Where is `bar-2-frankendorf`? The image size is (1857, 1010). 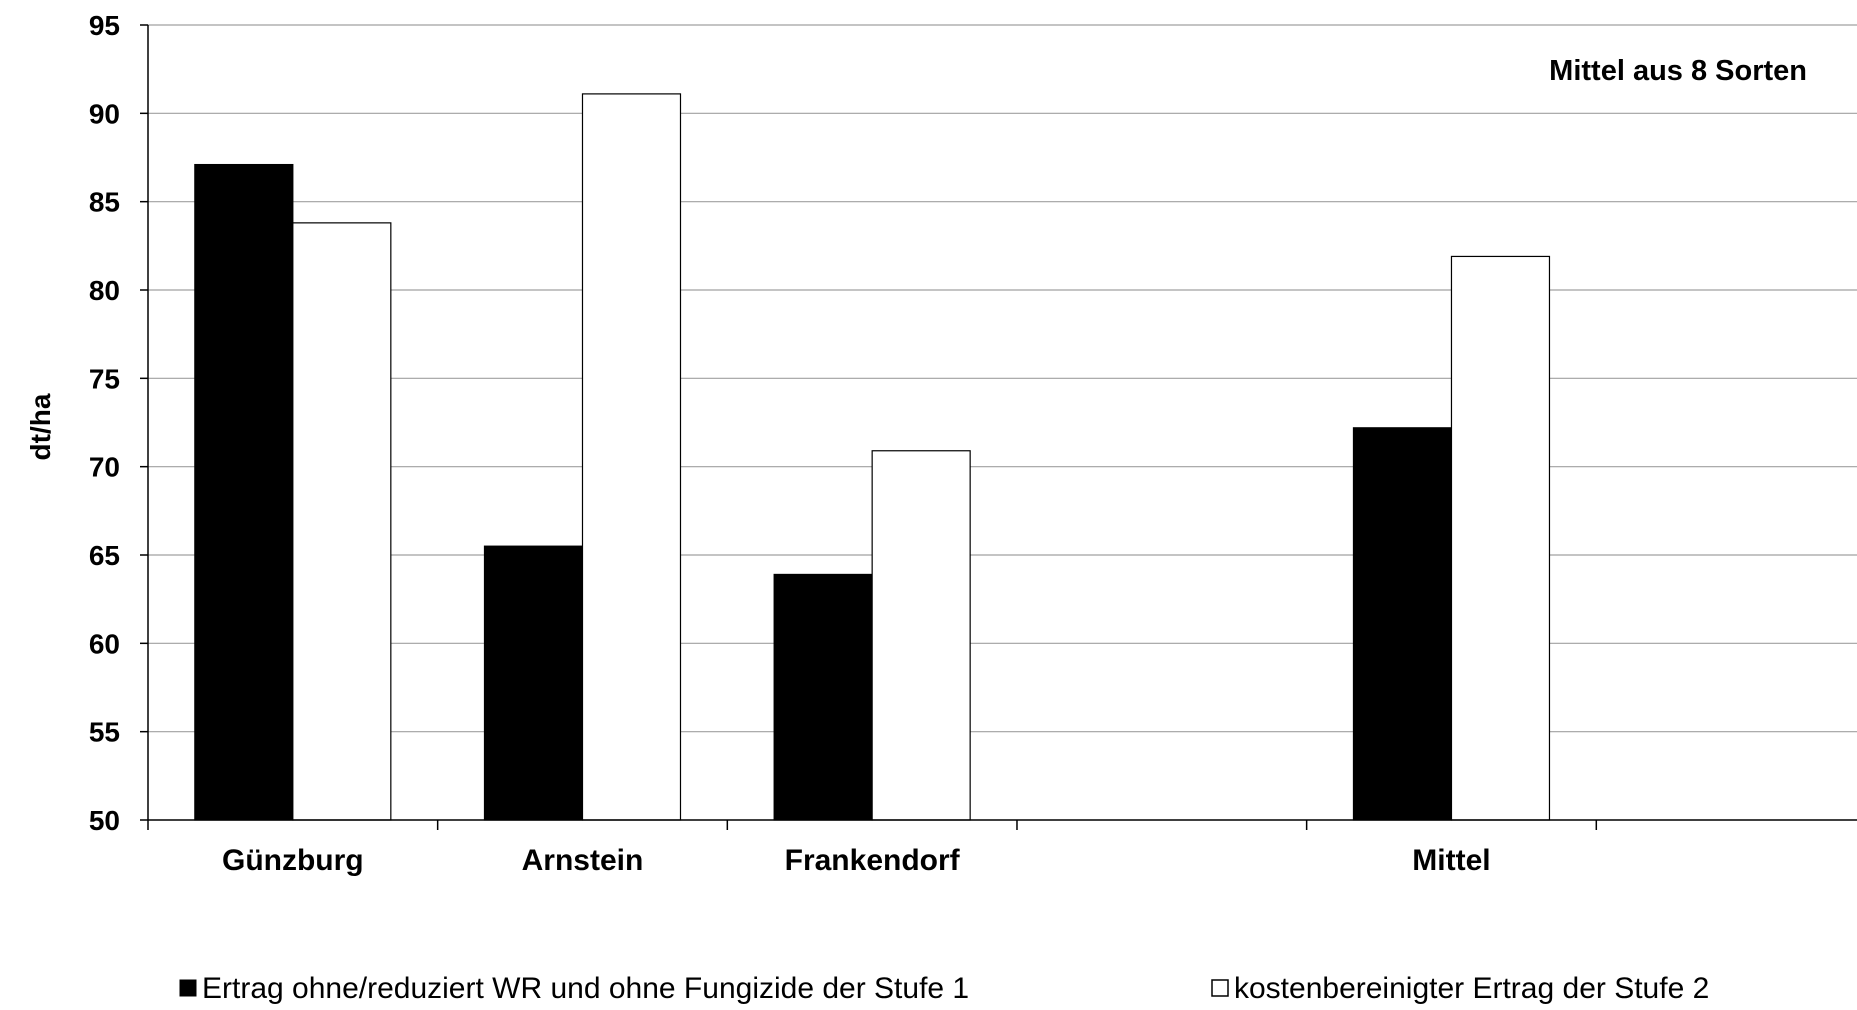 bar-2-frankendorf is located at coordinates (921, 635).